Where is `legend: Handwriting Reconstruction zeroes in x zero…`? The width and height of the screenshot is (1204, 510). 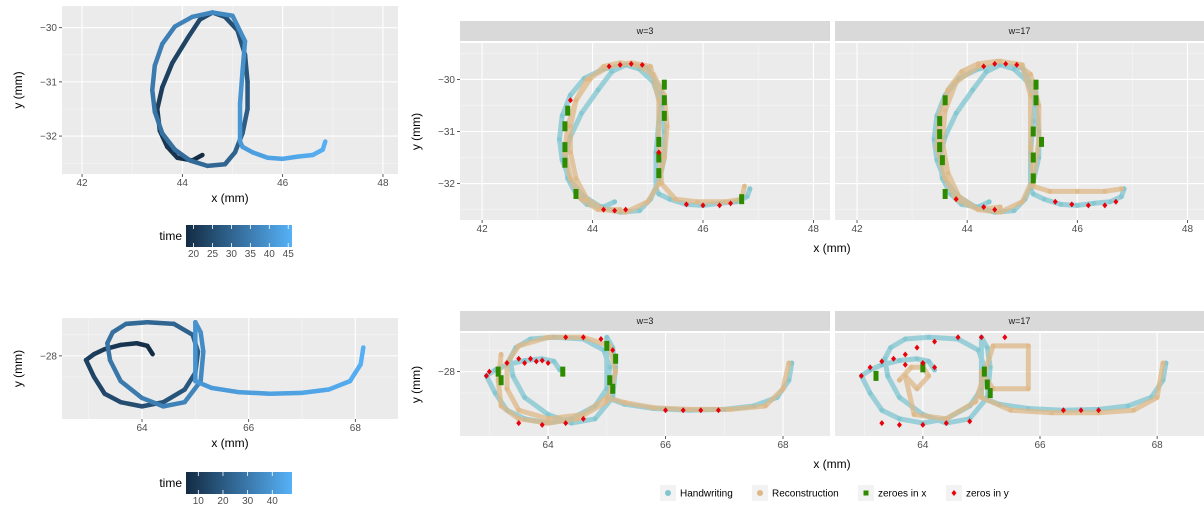 legend: Handwriting Reconstruction zeroes in x zero… is located at coordinates (834, 493).